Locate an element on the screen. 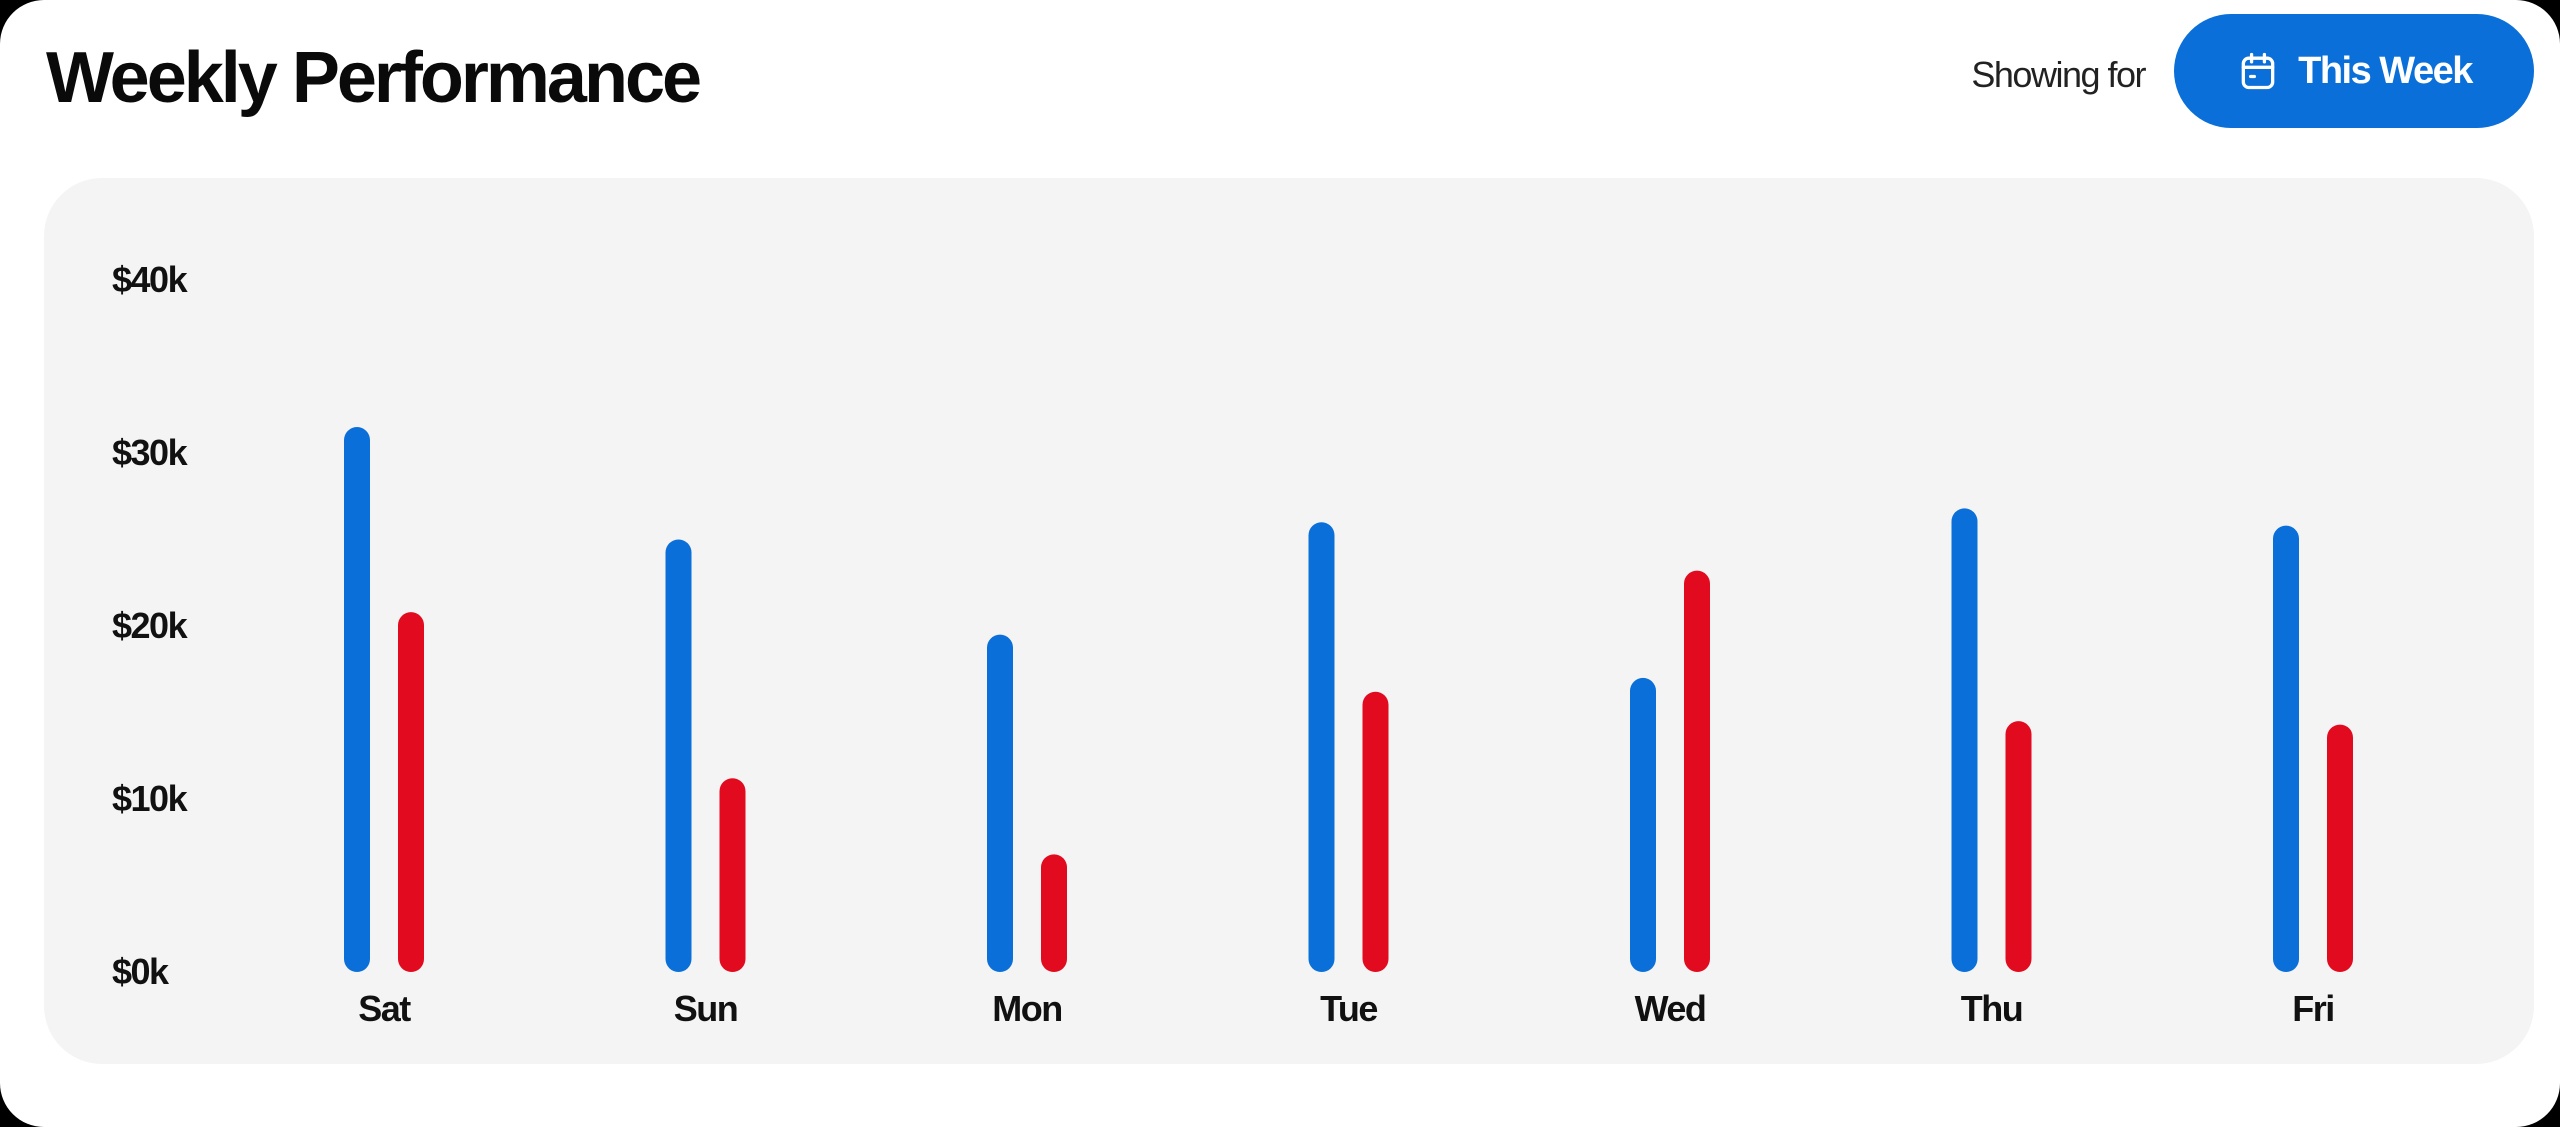  x-tick-label: Fri is located at coordinates (2313, 1008).